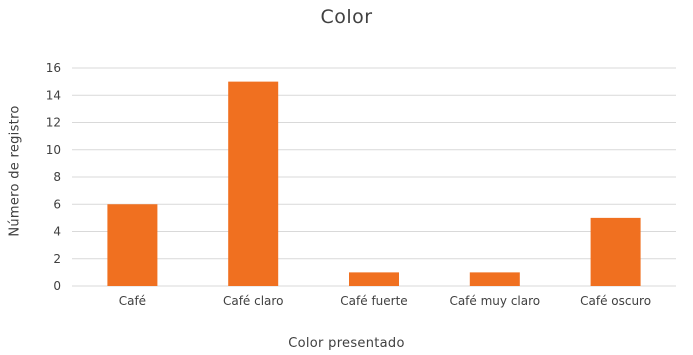  Describe the element at coordinates (132, 301) in the screenshot. I see `x-tick-label: Café` at that location.